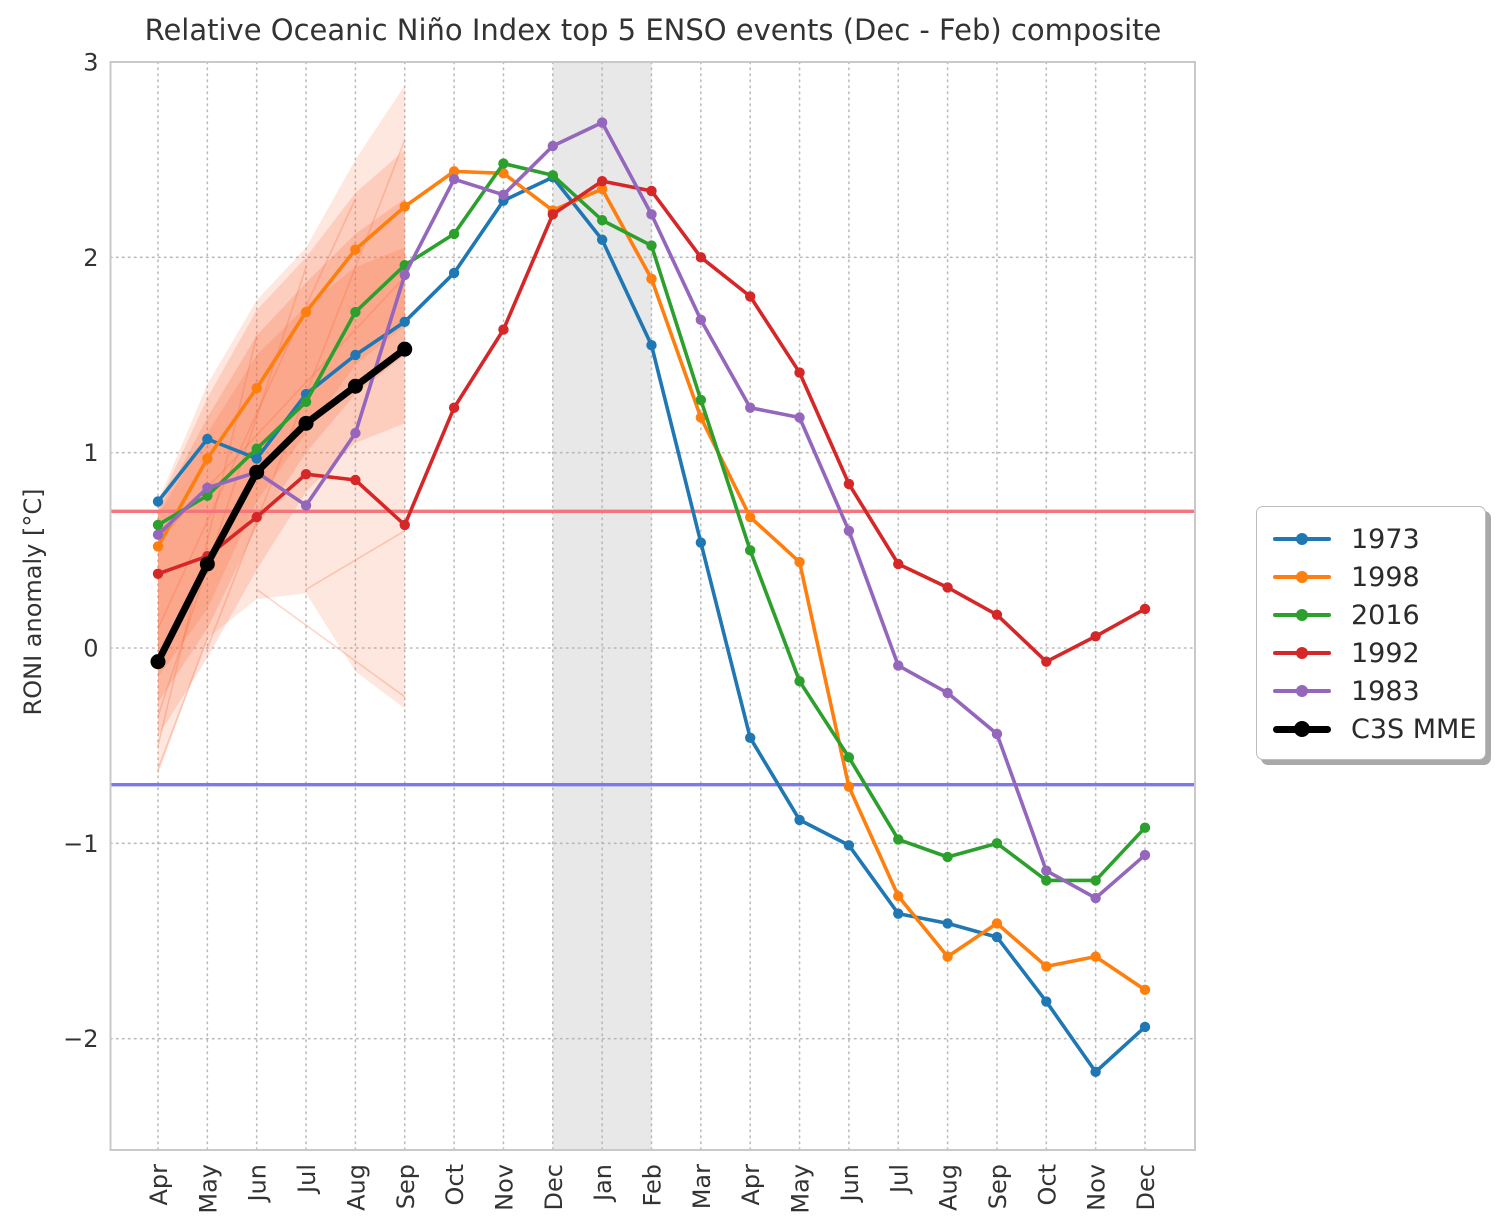  I want to click on y-tick-label: 3, so click(90, 63).